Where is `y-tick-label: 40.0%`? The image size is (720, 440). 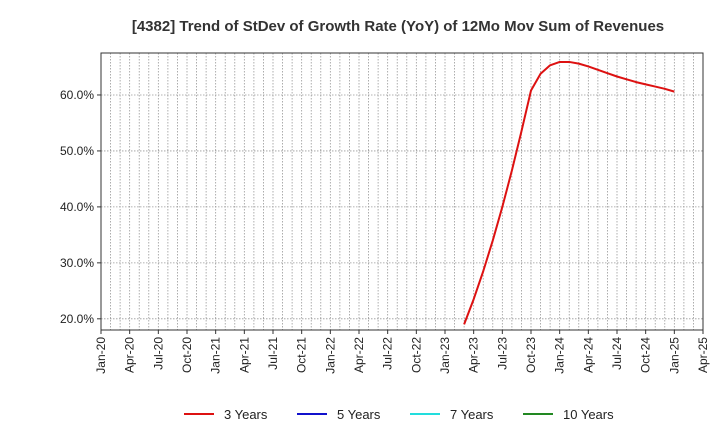
y-tick-label: 40.0% is located at coordinates (77, 207).